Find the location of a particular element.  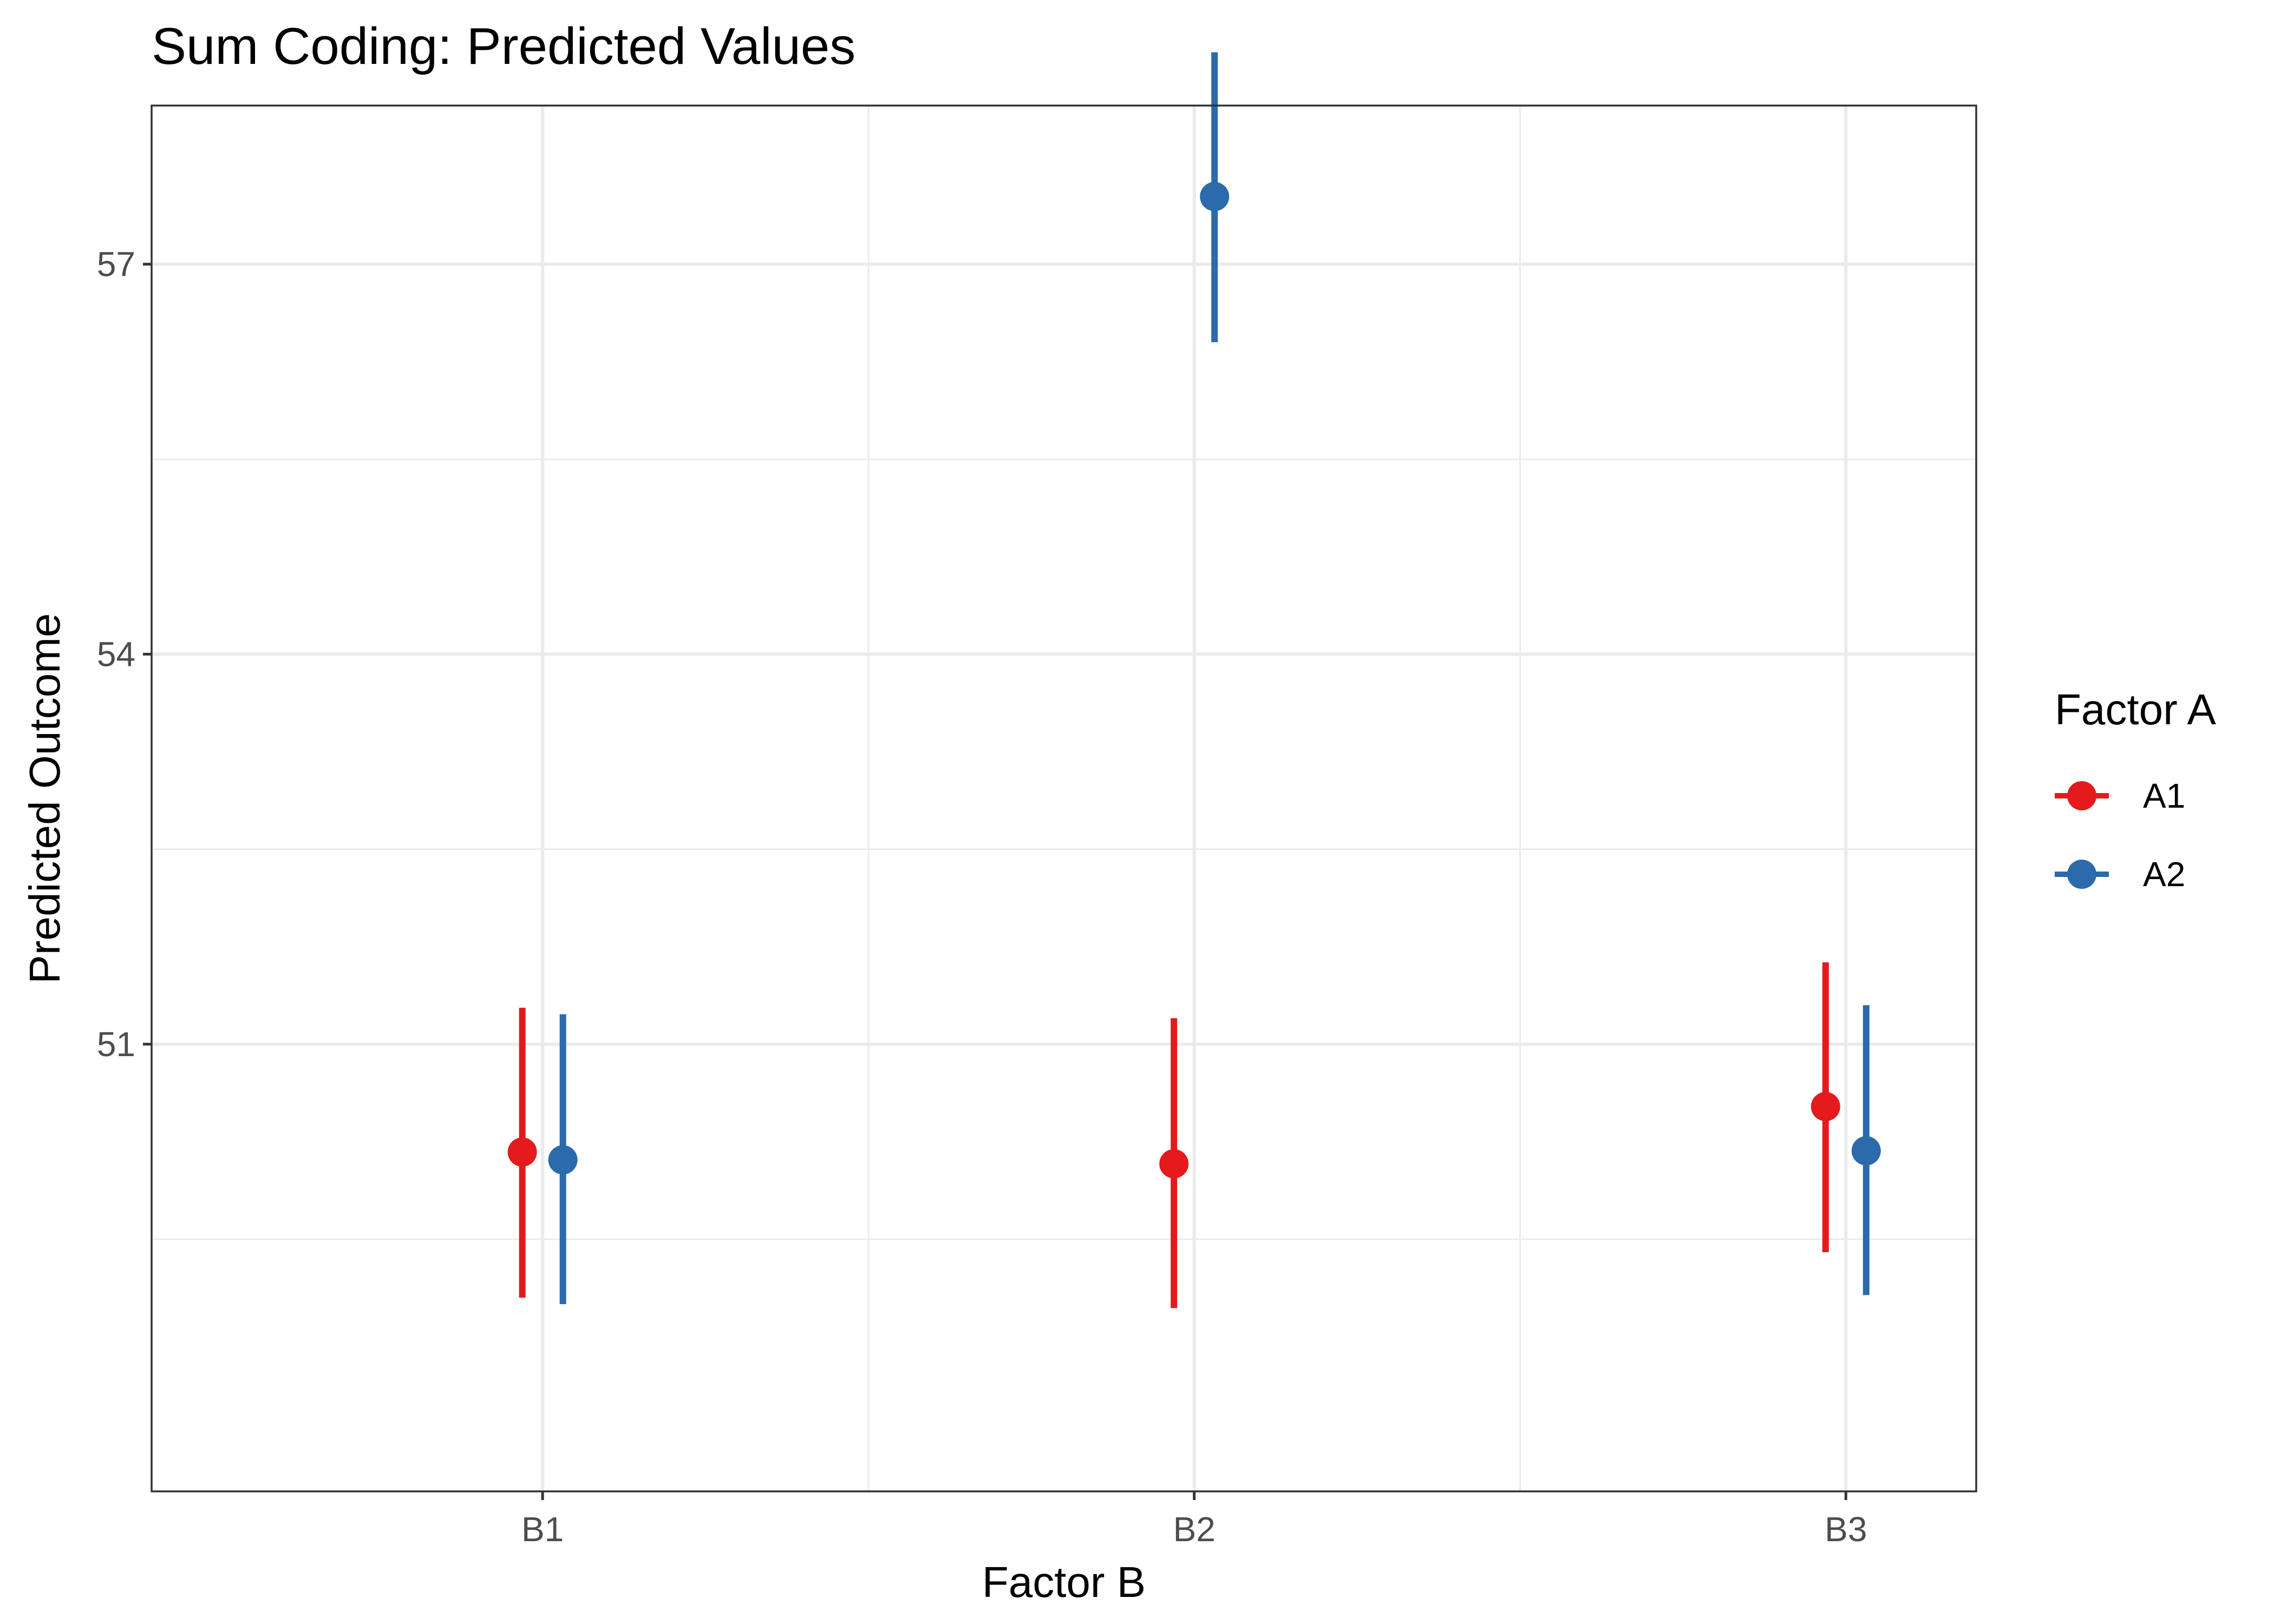

point-A2-B1 is located at coordinates (563, 1160).